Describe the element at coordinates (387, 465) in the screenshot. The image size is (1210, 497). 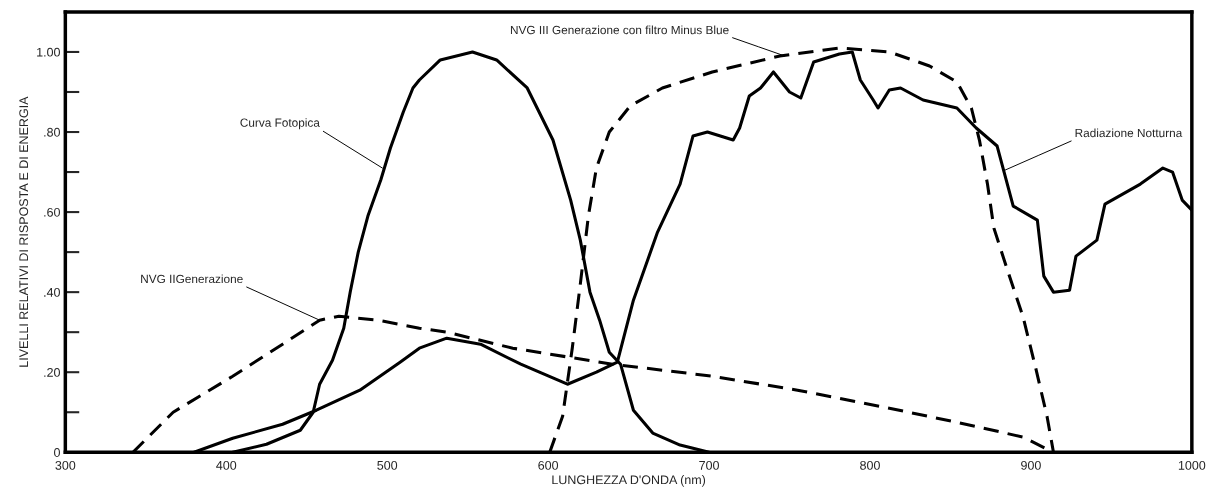
I see `x-tick-label: 500` at that location.